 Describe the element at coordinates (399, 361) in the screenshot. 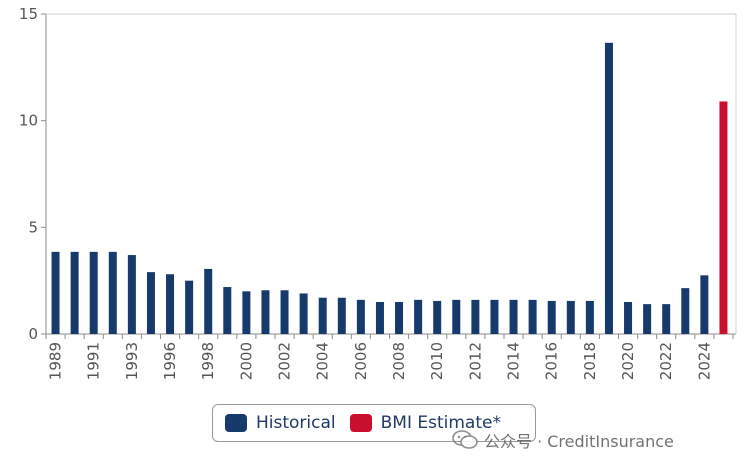

I see `x-tick-label: 2008` at that location.